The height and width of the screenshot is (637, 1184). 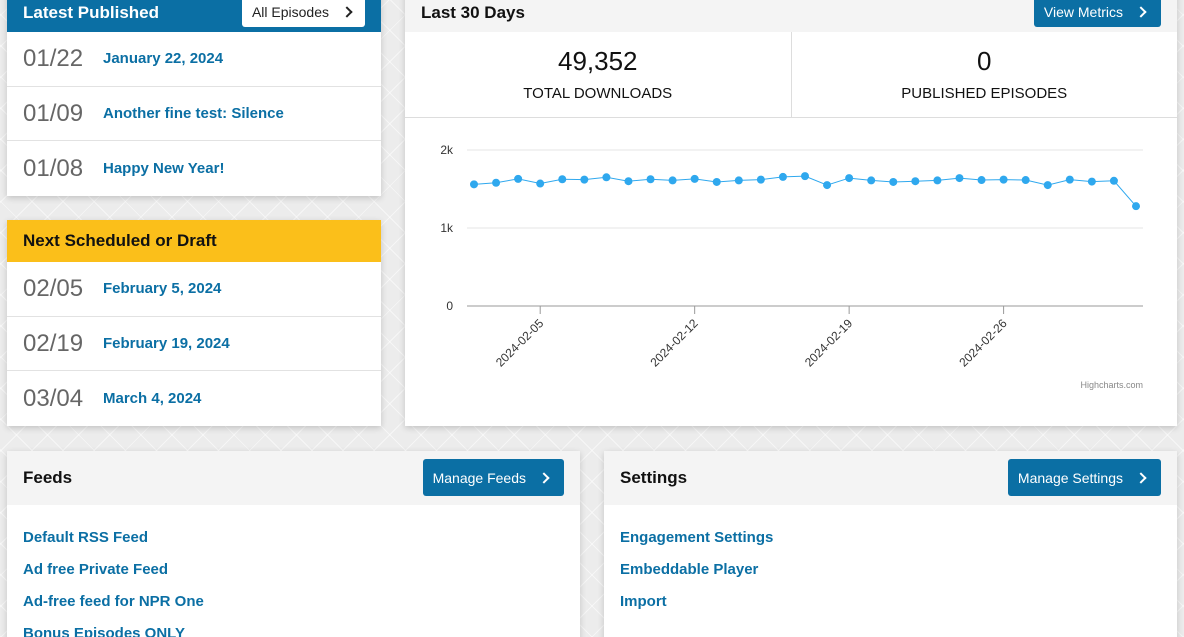 What do you see at coordinates (166, 344) in the screenshot?
I see `episode-title-link: February 19, 2024` at bounding box center [166, 344].